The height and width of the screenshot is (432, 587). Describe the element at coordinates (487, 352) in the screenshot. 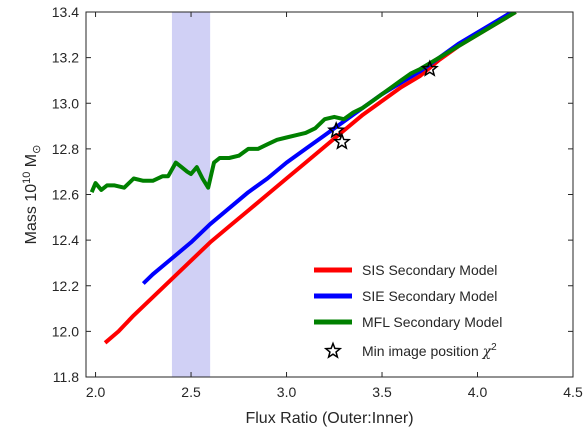

I see `legend-label-chi: χ` at that location.